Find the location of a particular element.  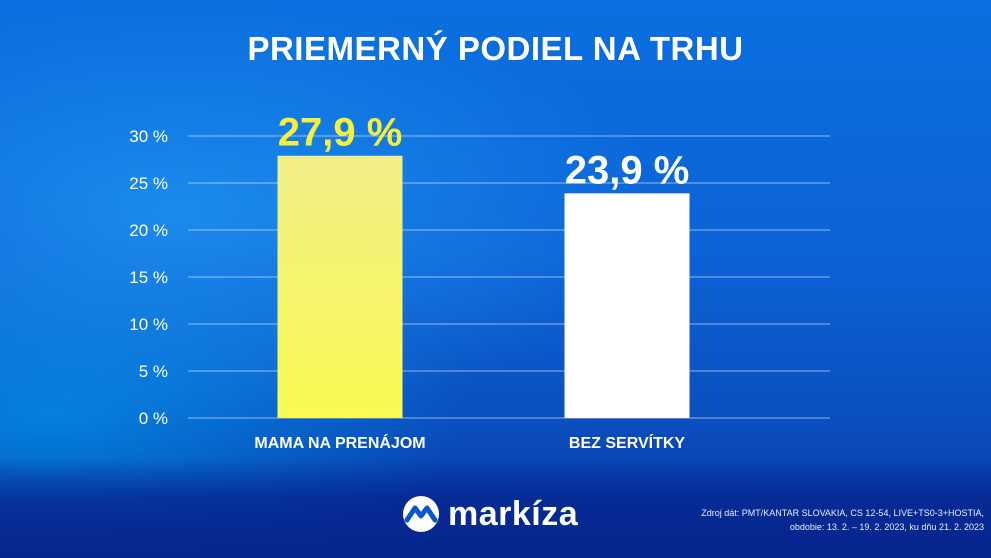

brand-name: markíza is located at coordinates (513, 513).